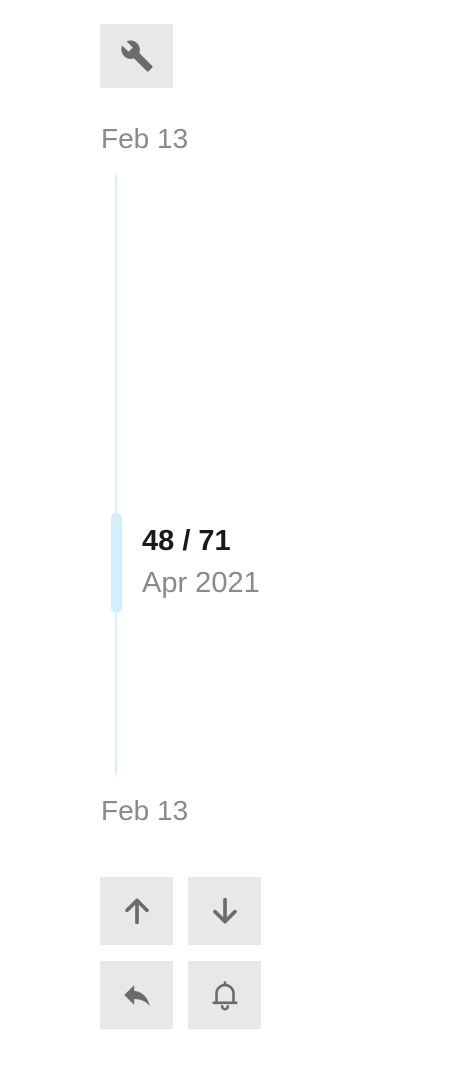 The width and height of the screenshot is (452, 1082). I want to click on timeline-scrubber, so click(116, 563).